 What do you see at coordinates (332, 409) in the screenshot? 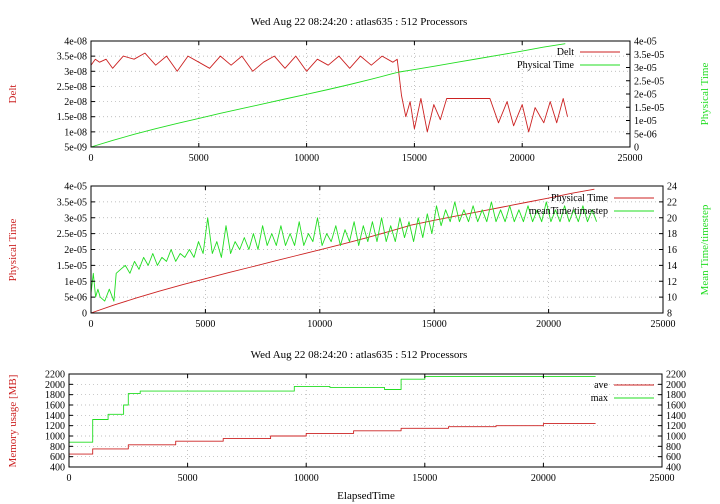
I see `series-line-max` at bounding box center [332, 409].